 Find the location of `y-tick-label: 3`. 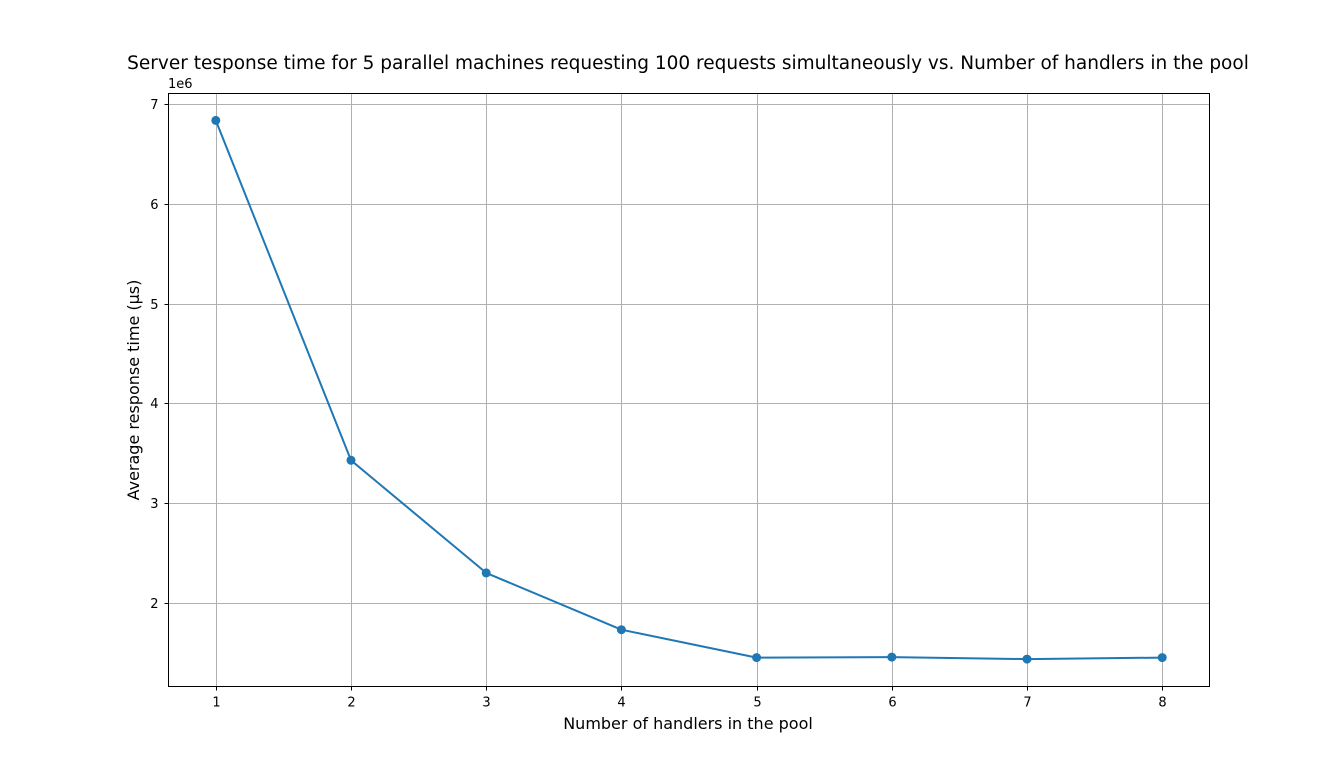

y-tick-label: 3 is located at coordinates (154, 504).